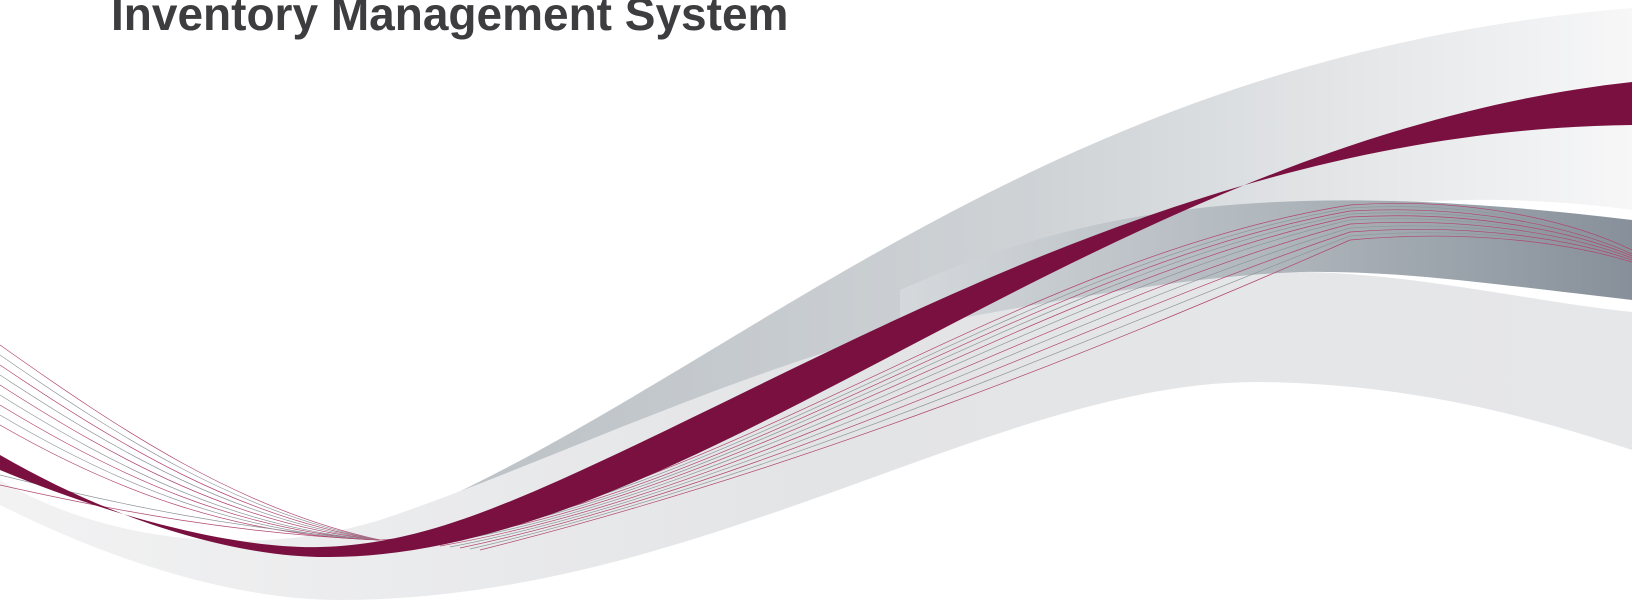  Describe the element at coordinates (450, 20) in the screenshot. I see `app-title: Inventory Management System` at that location.